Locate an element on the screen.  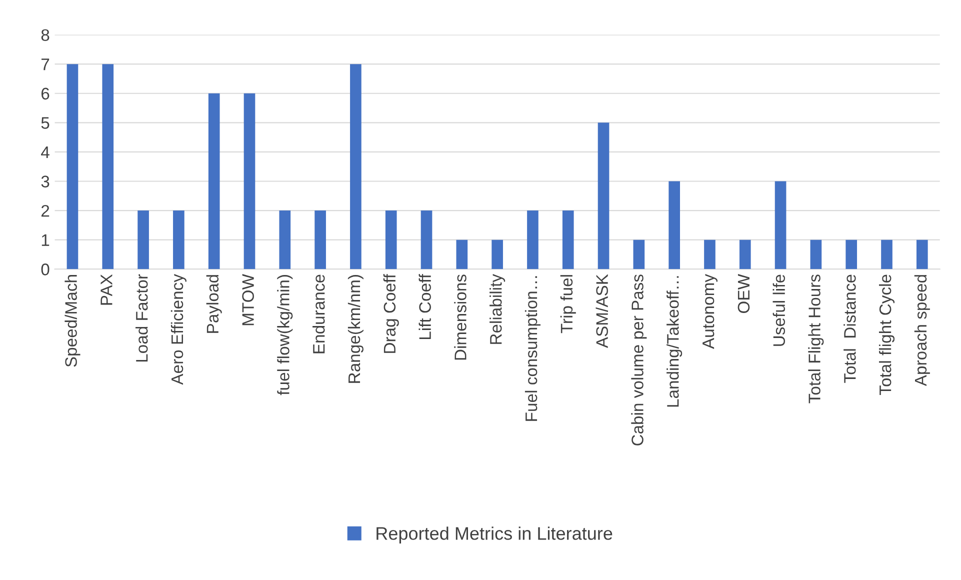
x-tick-label: Speed/Mach is located at coordinates (72, 321).